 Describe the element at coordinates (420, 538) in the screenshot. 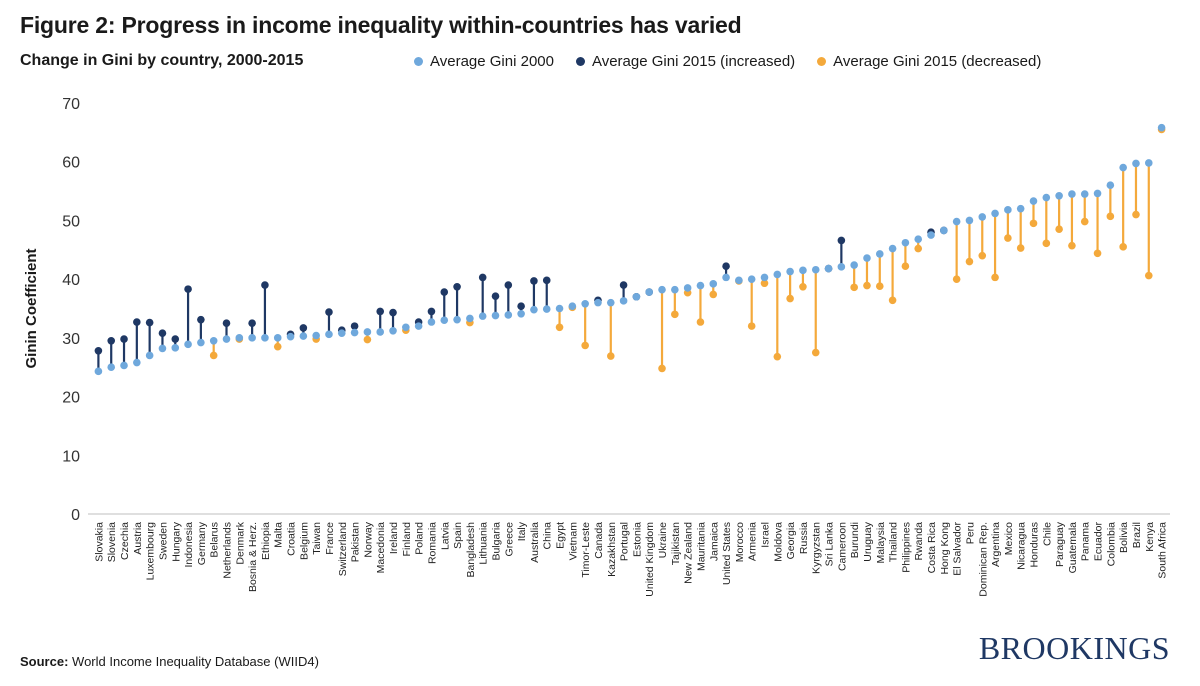

I see `x-tick-label: Poland` at that location.